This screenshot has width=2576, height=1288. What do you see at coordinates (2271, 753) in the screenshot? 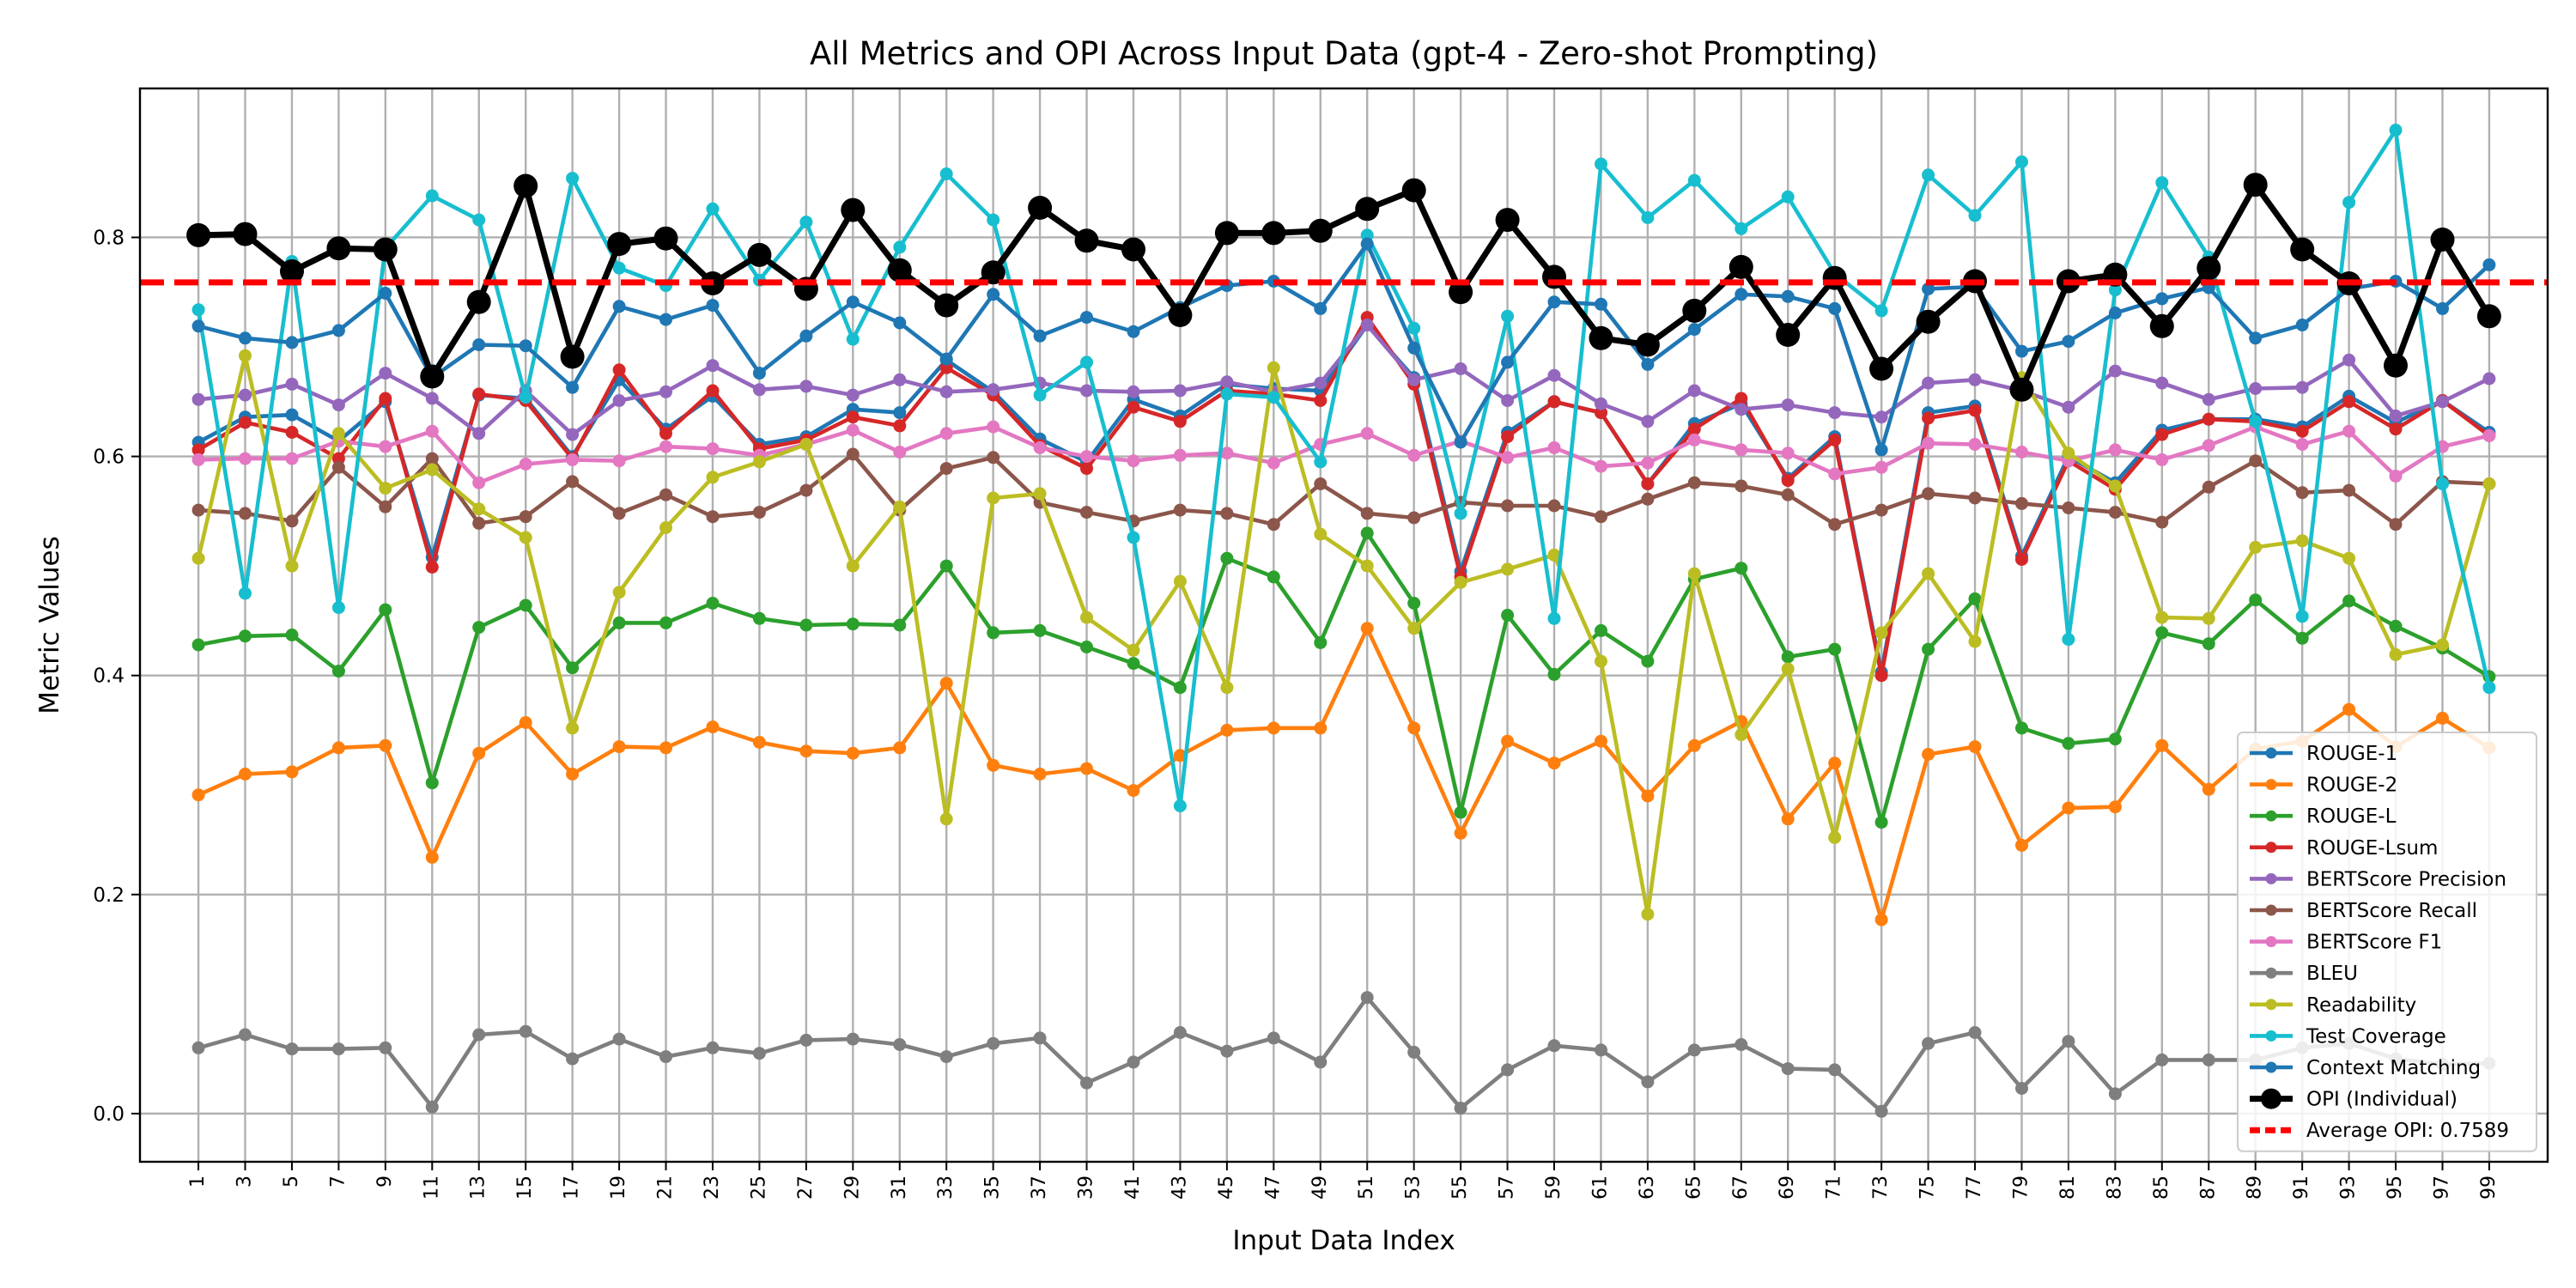
I see `legend-marker` at bounding box center [2271, 753].